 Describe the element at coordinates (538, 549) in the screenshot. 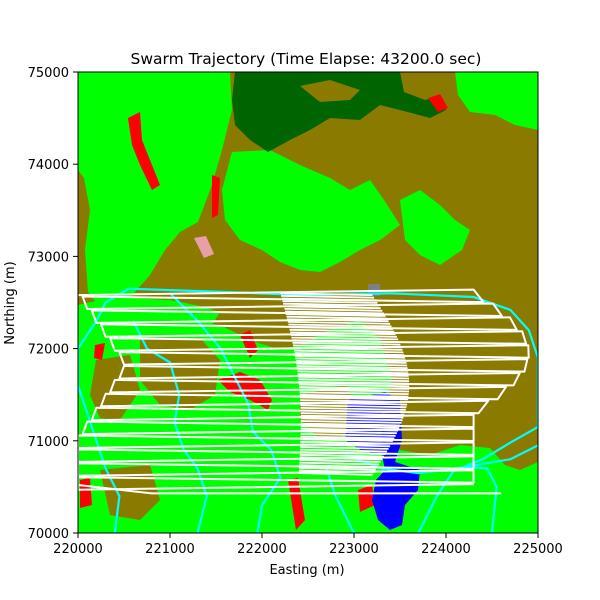

I see `x-tick-label: 225000` at that location.